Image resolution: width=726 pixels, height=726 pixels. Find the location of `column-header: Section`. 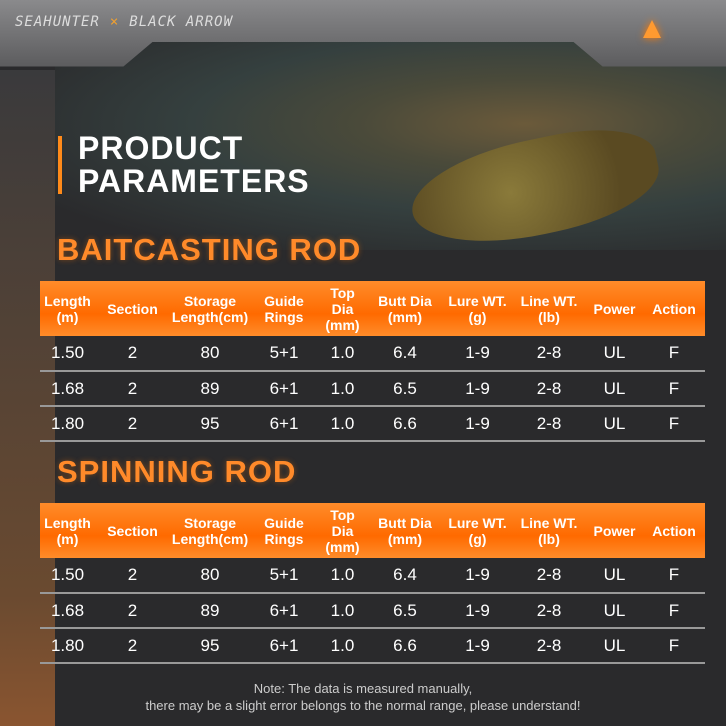

column-header: Section is located at coordinates (132, 530).